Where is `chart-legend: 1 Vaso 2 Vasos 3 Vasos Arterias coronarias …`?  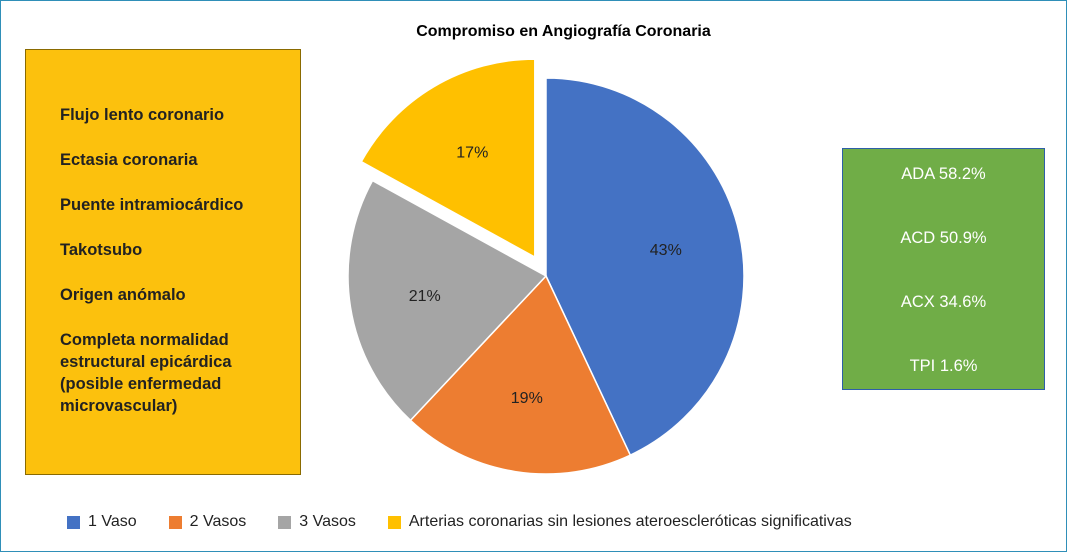
chart-legend: 1 Vaso 2 Vasos 3 Vasos Arterias coronarias … is located at coordinates (475, 522).